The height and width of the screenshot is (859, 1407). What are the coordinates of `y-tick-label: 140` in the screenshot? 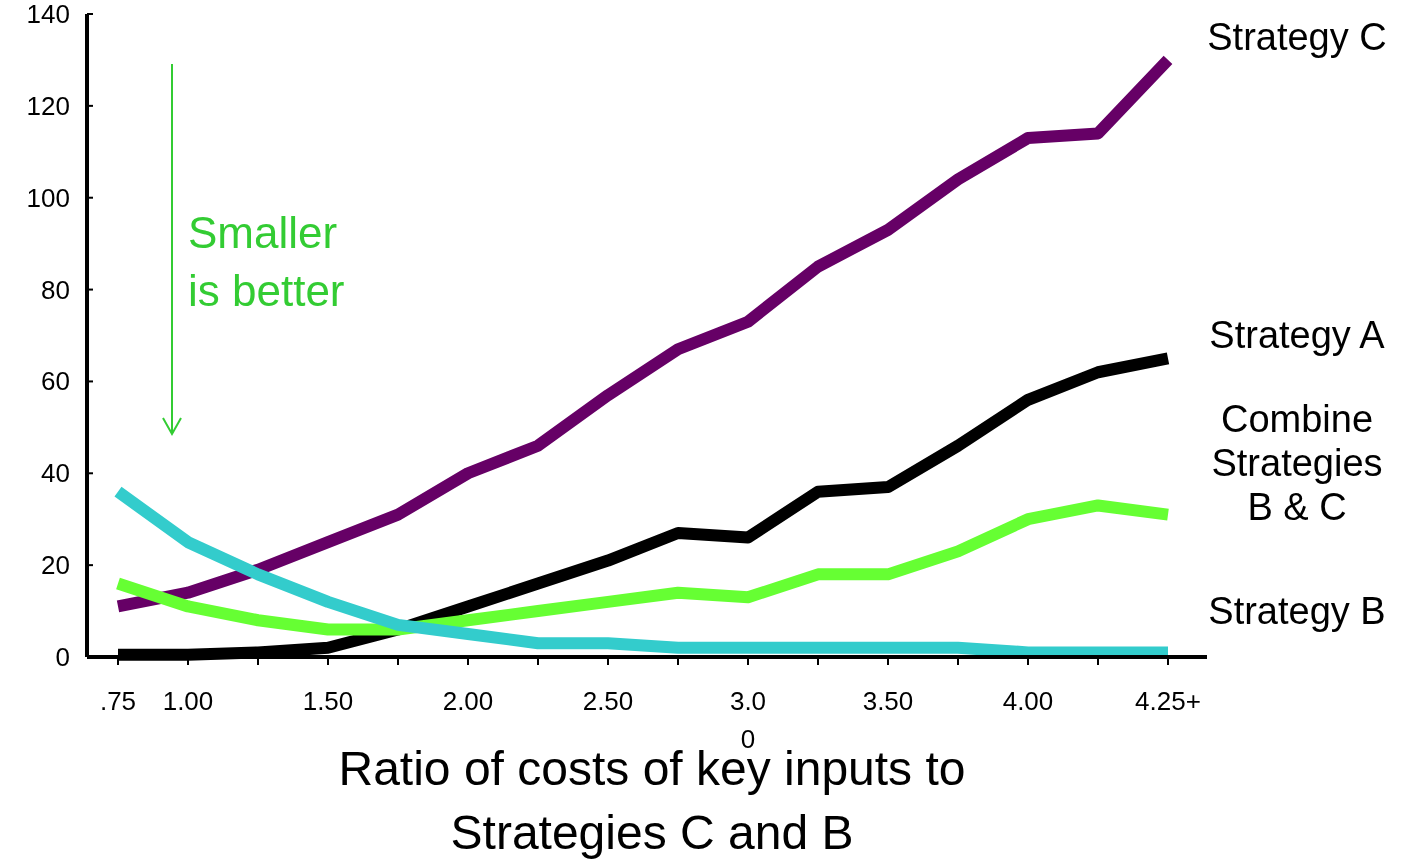 It's located at (48, 14).